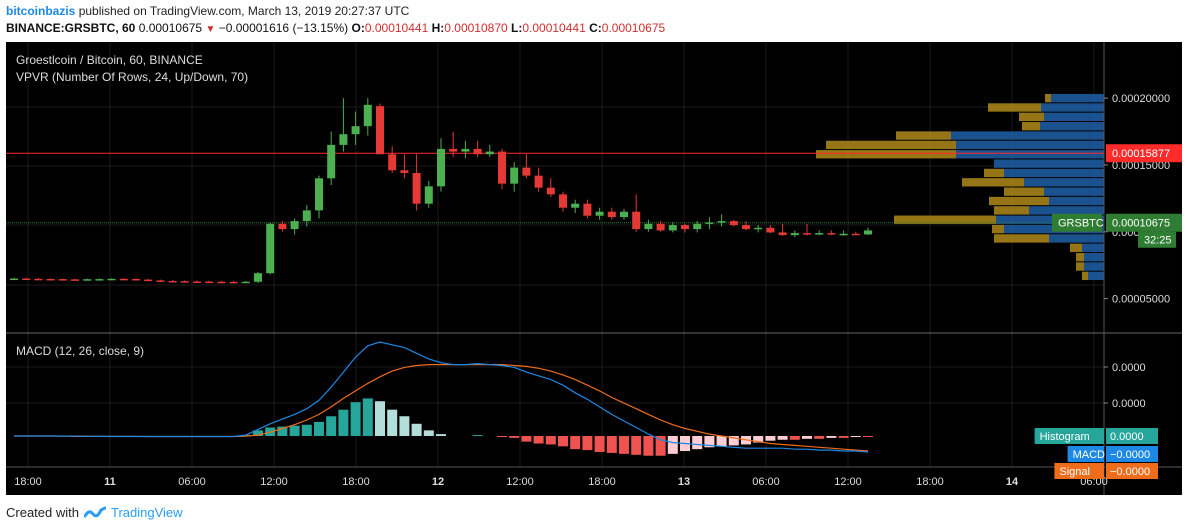  I want to click on price-change: −0.00001616 (−13.15%), so click(283, 28).